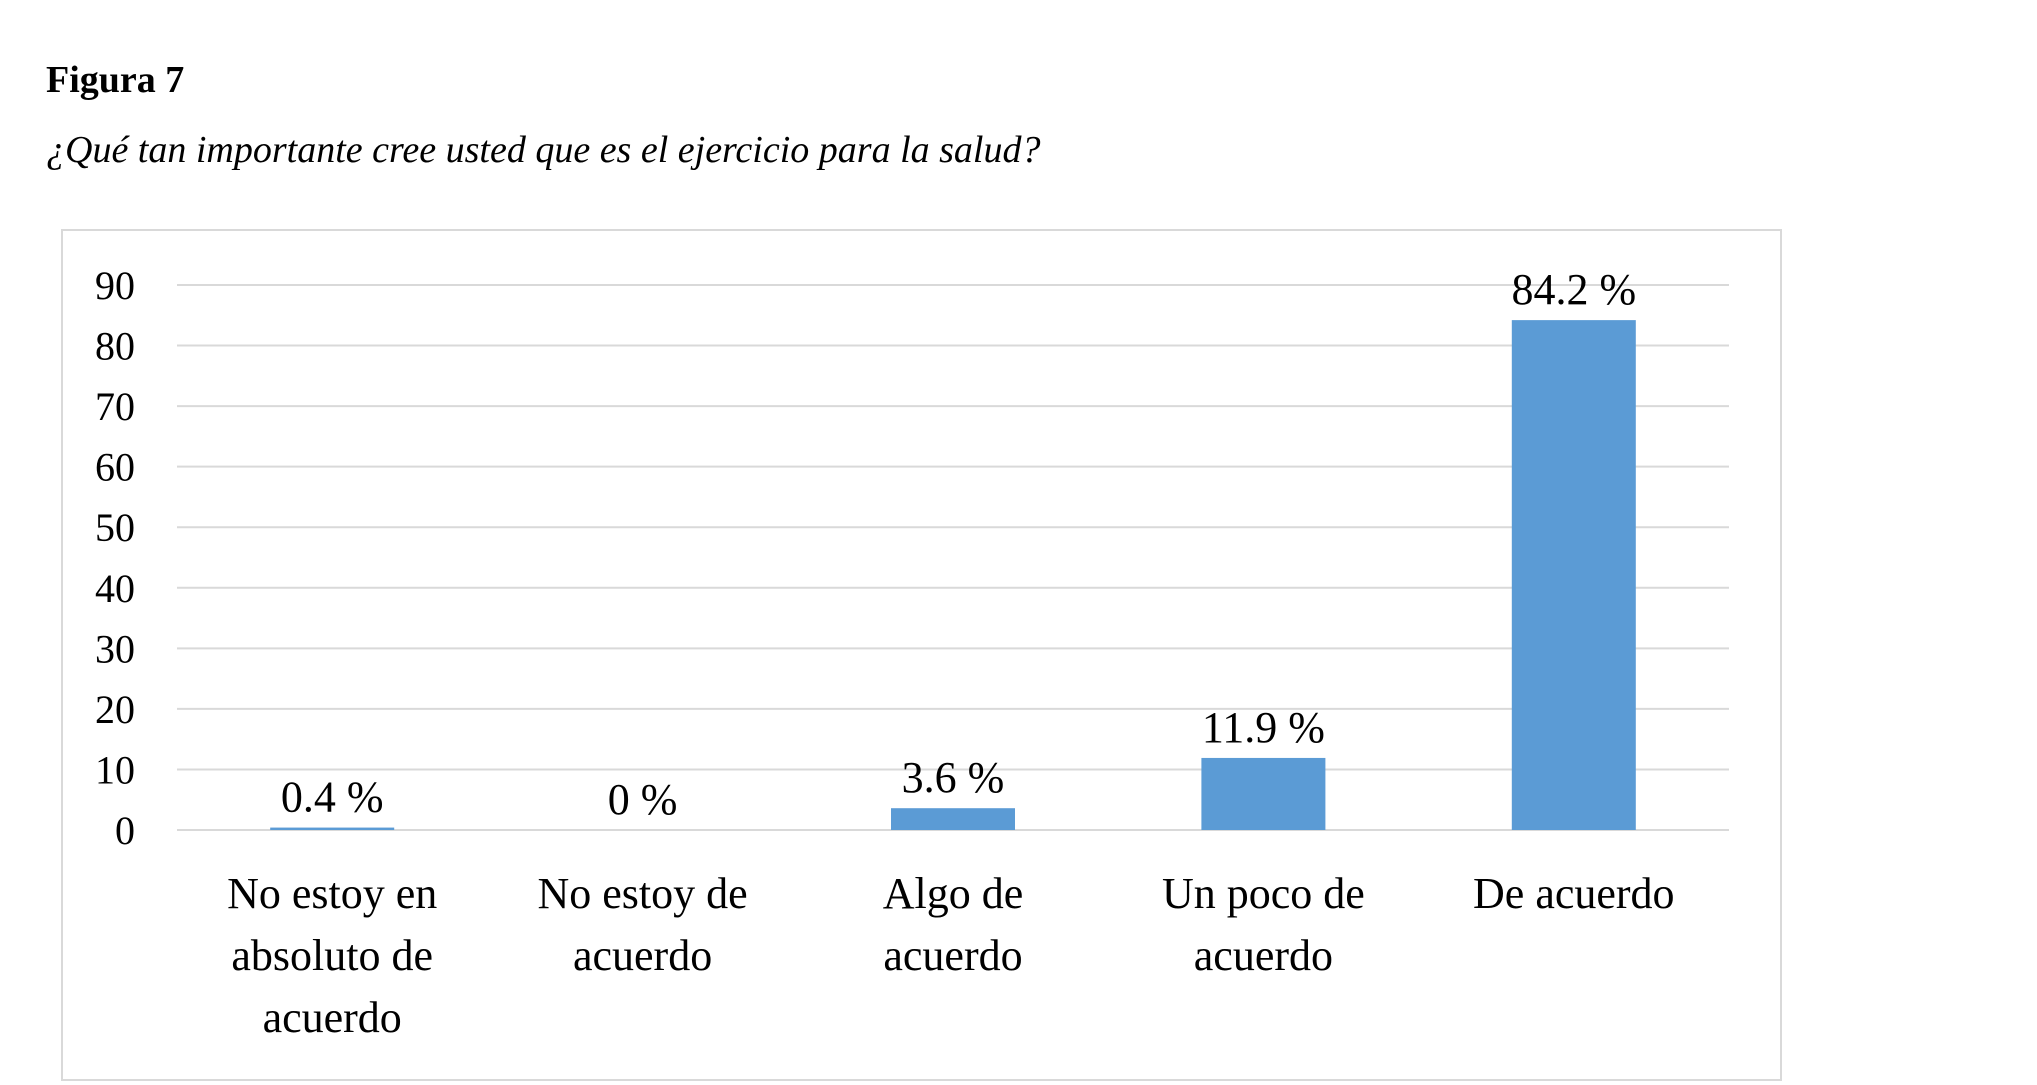  Describe the element at coordinates (953, 777) in the screenshot. I see `data-label: 3.6 %` at that location.